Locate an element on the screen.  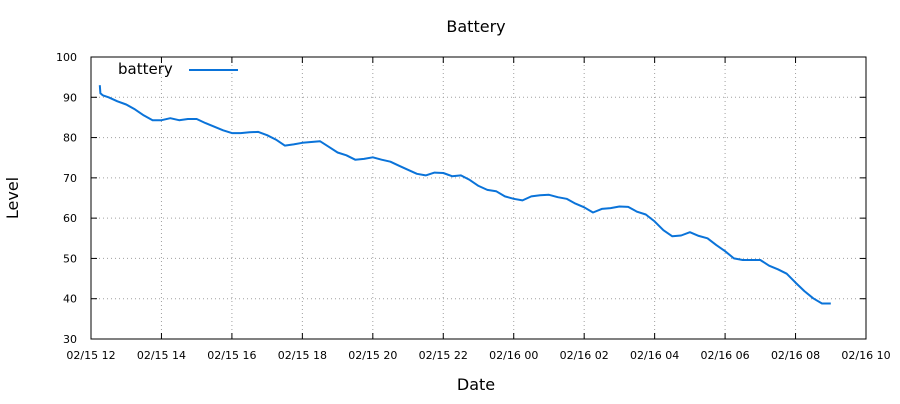
x-tick-label: 02/15 18 is located at coordinates (302, 355).